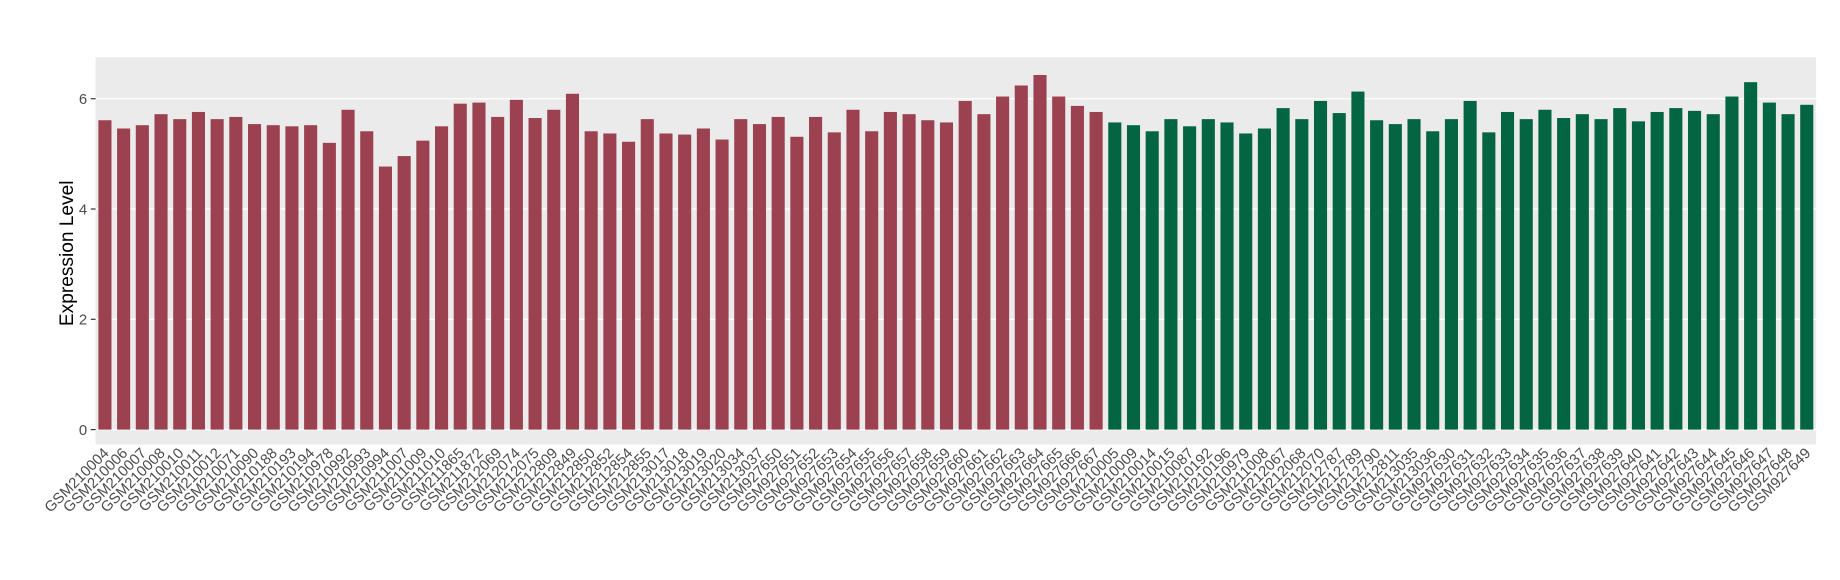 This screenshot has height=580, width=1840. Describe the element at coordinates (83, 99) in the screenshot. I see `y-tick-label: 6` at that location.